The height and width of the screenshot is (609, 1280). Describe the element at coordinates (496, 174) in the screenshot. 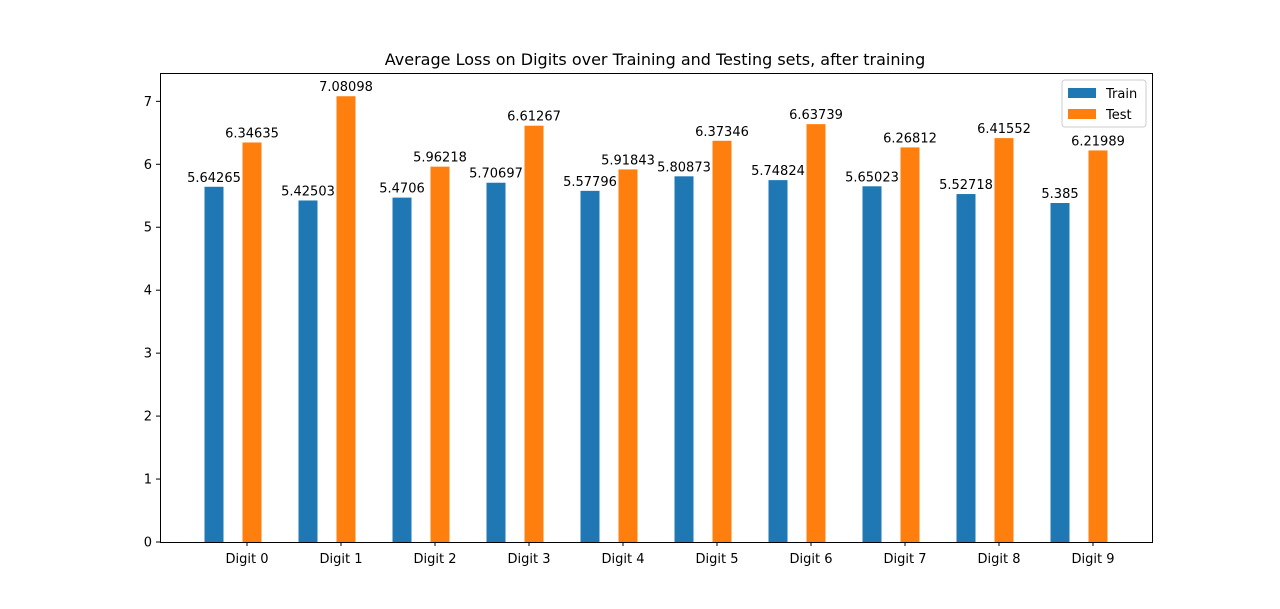

I see `data-label-train-3: 5.70697` at that location.